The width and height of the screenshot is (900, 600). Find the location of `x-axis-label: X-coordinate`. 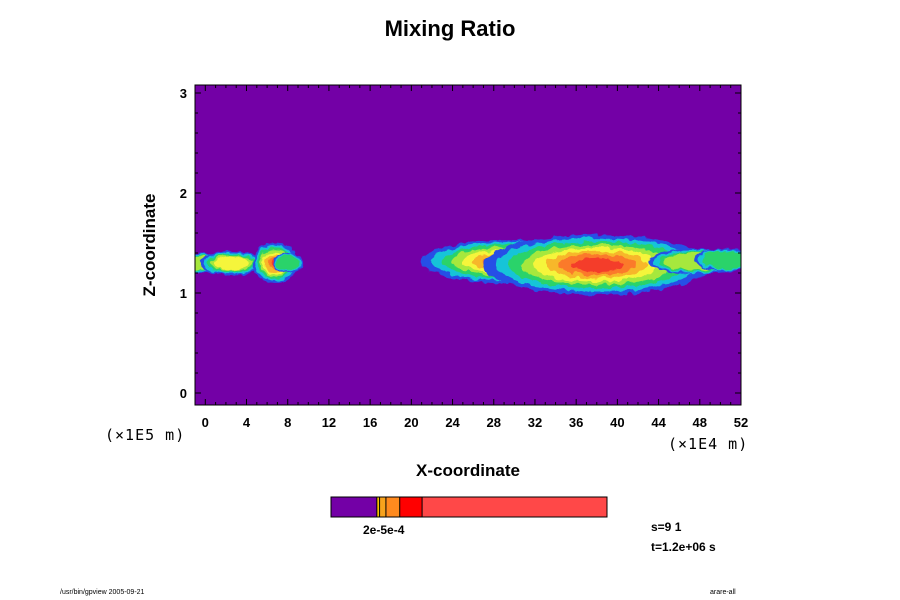

x-axis-label: X-coordinate is located at coordinates (468, 470).